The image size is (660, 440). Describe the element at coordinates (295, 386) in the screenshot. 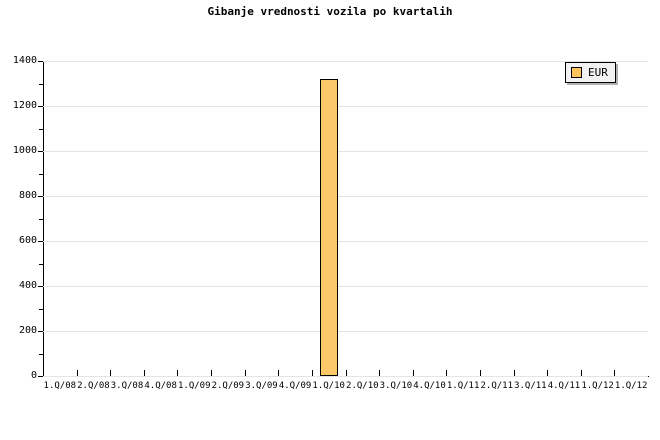

I see `x-axis-tick-label: 4.Q/09` at that location.